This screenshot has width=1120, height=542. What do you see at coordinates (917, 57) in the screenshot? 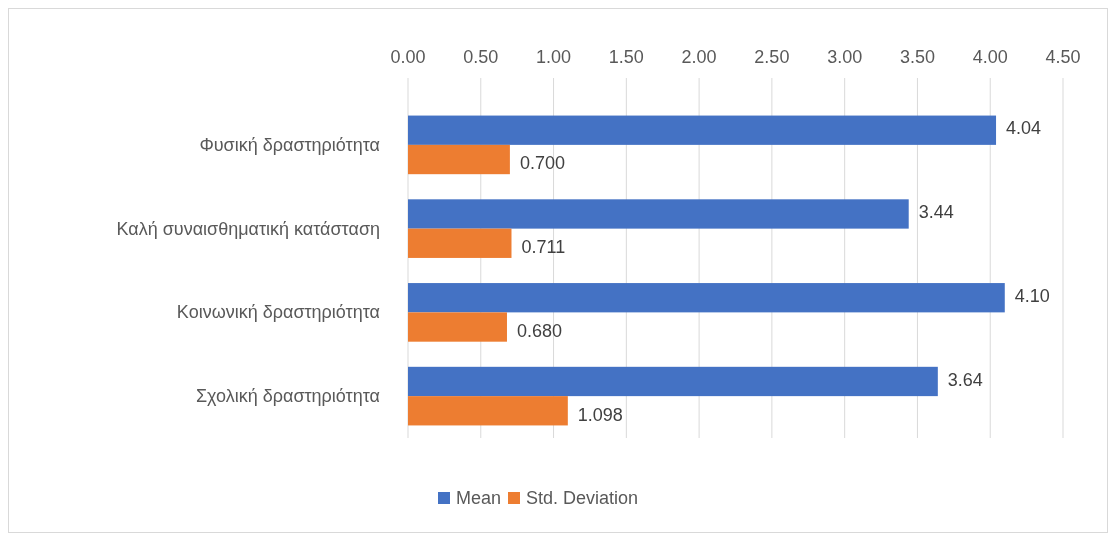
I see `x-tick-label: 3.50` at bounding box center [917, 57].